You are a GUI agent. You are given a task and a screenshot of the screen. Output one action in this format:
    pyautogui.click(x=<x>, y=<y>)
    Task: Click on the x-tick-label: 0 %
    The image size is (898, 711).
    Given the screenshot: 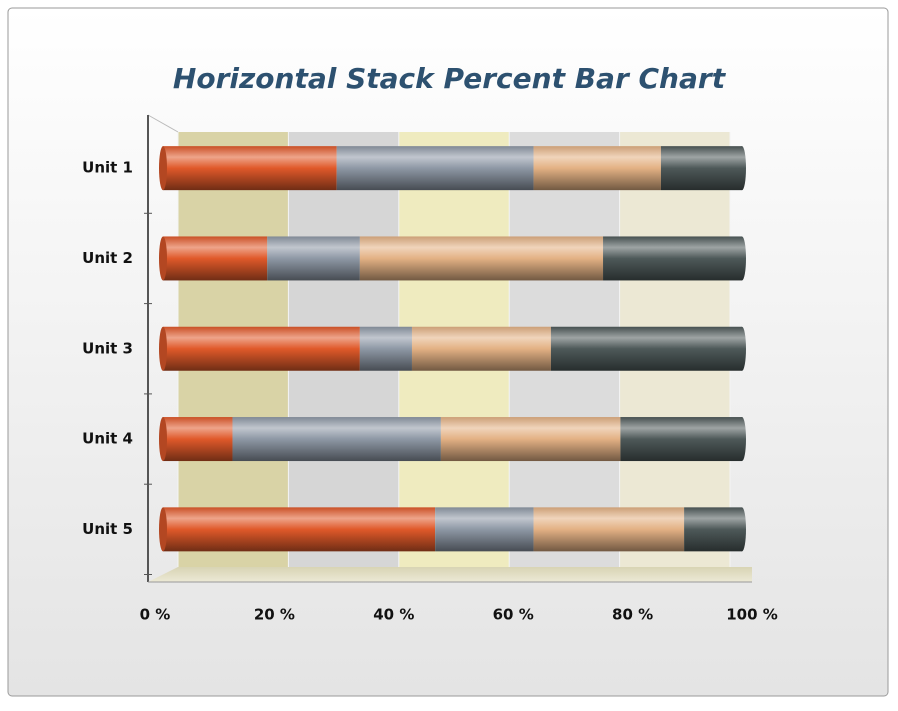 What is the action you would take?
    pyautogui.click(x=155, y=615)
    